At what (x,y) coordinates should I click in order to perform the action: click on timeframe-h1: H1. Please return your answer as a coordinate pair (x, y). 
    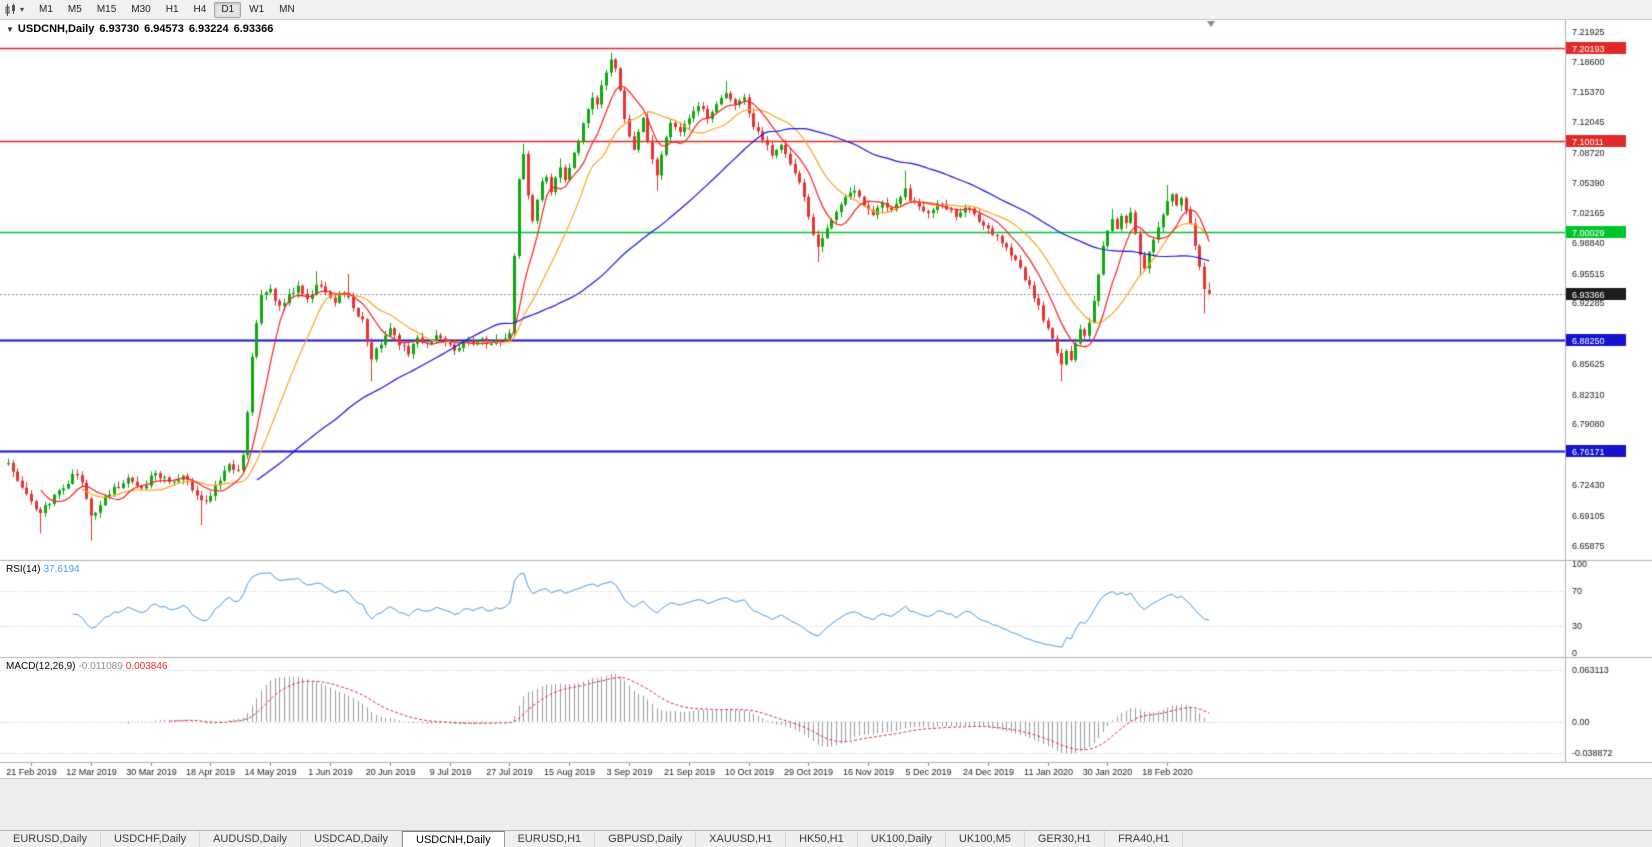
    Looking at the image, I should click on (172, 9).